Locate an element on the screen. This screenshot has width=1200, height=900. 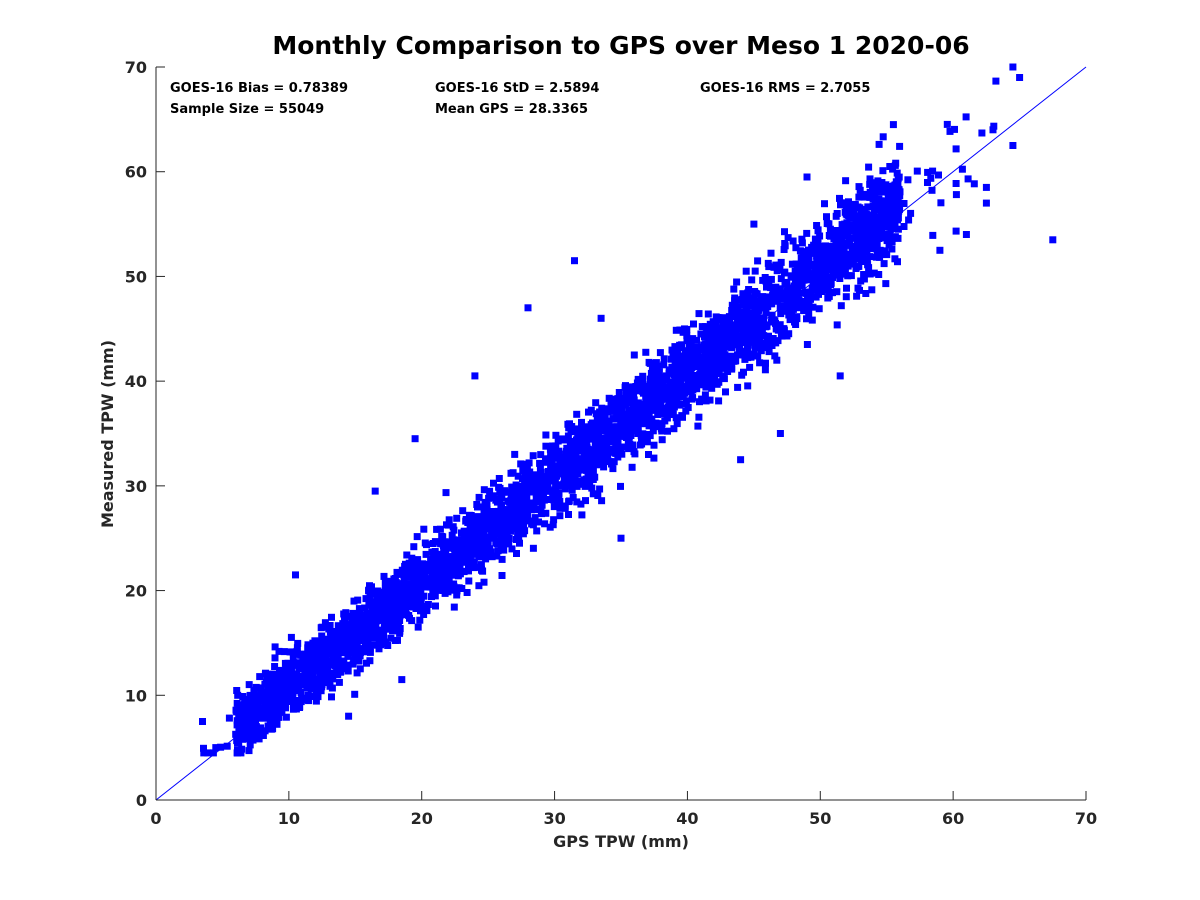
x-tick-label: 30 is located at coordinates (554, 818).